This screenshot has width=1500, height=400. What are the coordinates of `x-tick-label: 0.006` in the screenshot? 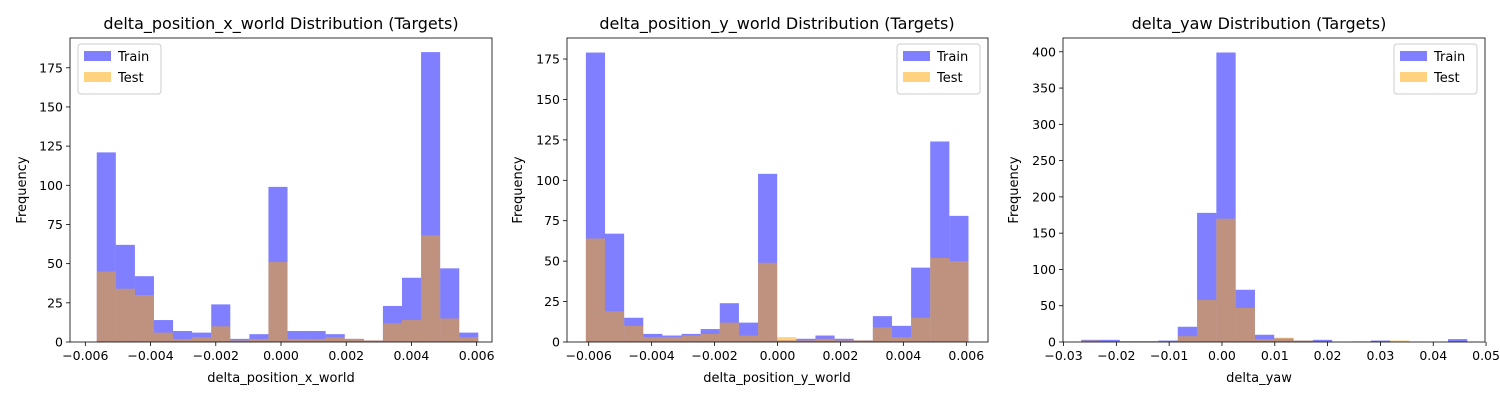 It's located at (477, 355).